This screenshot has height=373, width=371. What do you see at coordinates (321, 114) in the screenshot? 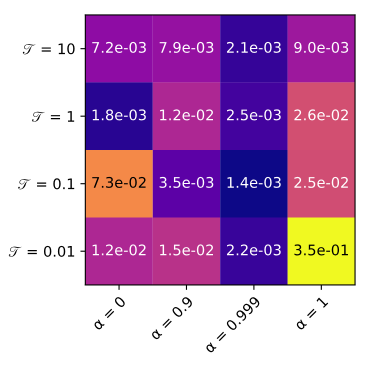
I see `data-label: 2.6e-02` at bounding box center [321, 114].